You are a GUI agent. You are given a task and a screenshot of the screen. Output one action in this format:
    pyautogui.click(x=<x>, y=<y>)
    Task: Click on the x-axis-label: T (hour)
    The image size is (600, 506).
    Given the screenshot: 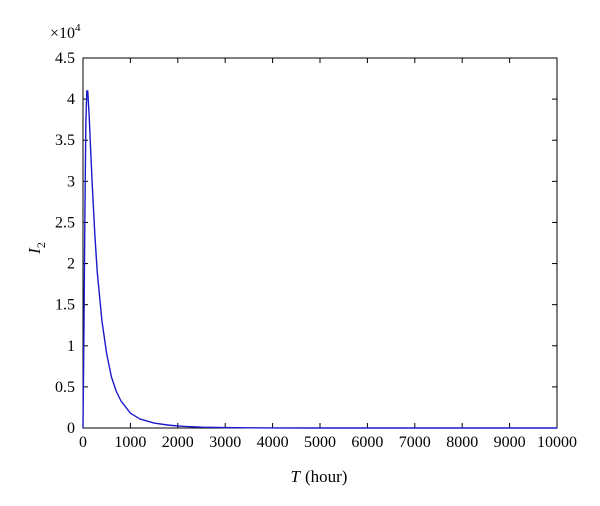 What is the action you would take?
    pyautogui.click(x=319, y=476)
    